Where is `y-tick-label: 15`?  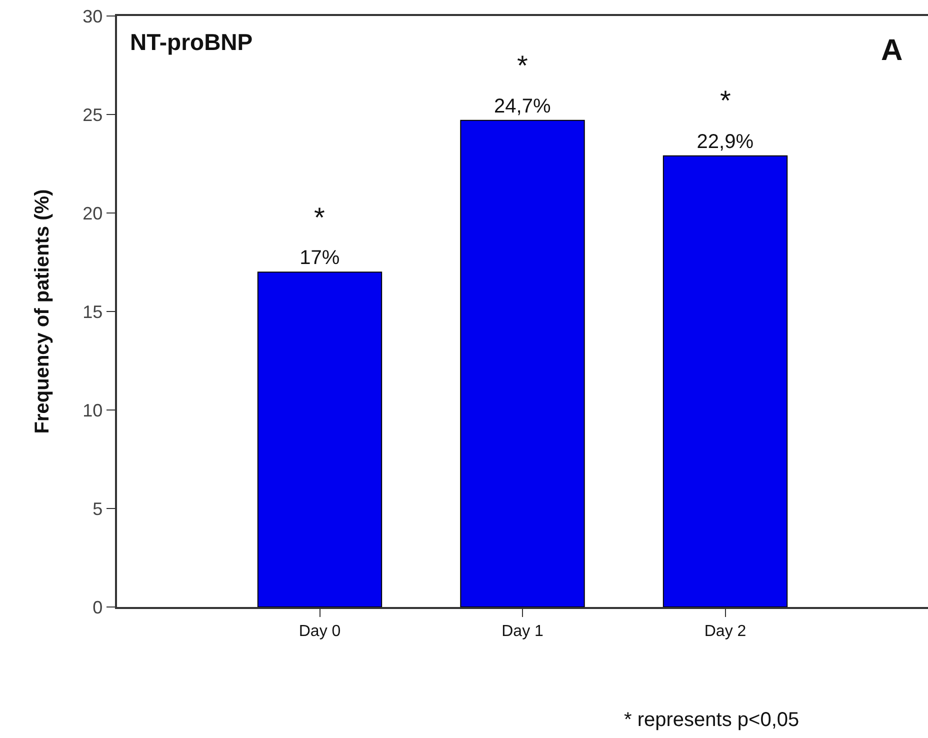 y-tick-label: 15 is located at coordinates (92, 312).